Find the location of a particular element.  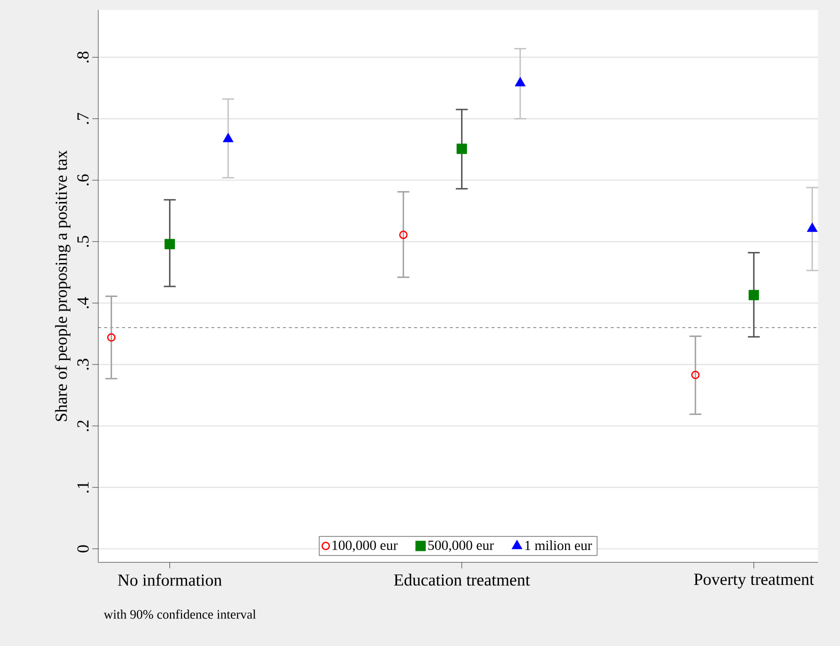

text: with 90% confidence interval is located at coordinates (180, 614).